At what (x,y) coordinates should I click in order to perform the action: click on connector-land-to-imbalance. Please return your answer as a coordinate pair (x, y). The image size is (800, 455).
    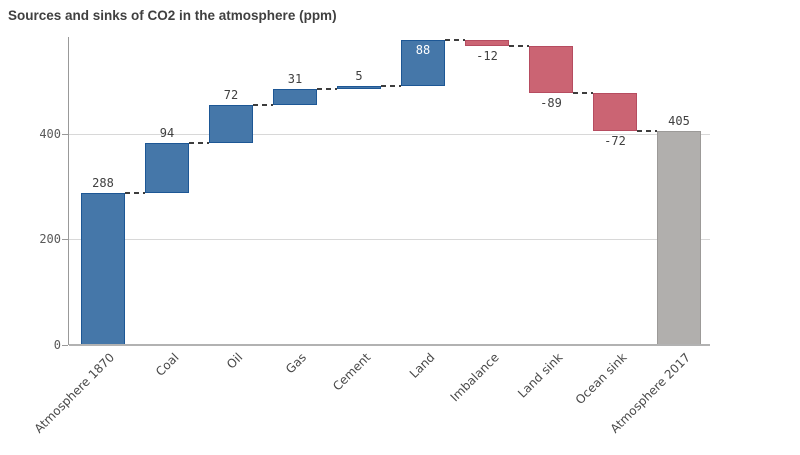
    Looking at the image, I should click on (455, 39).